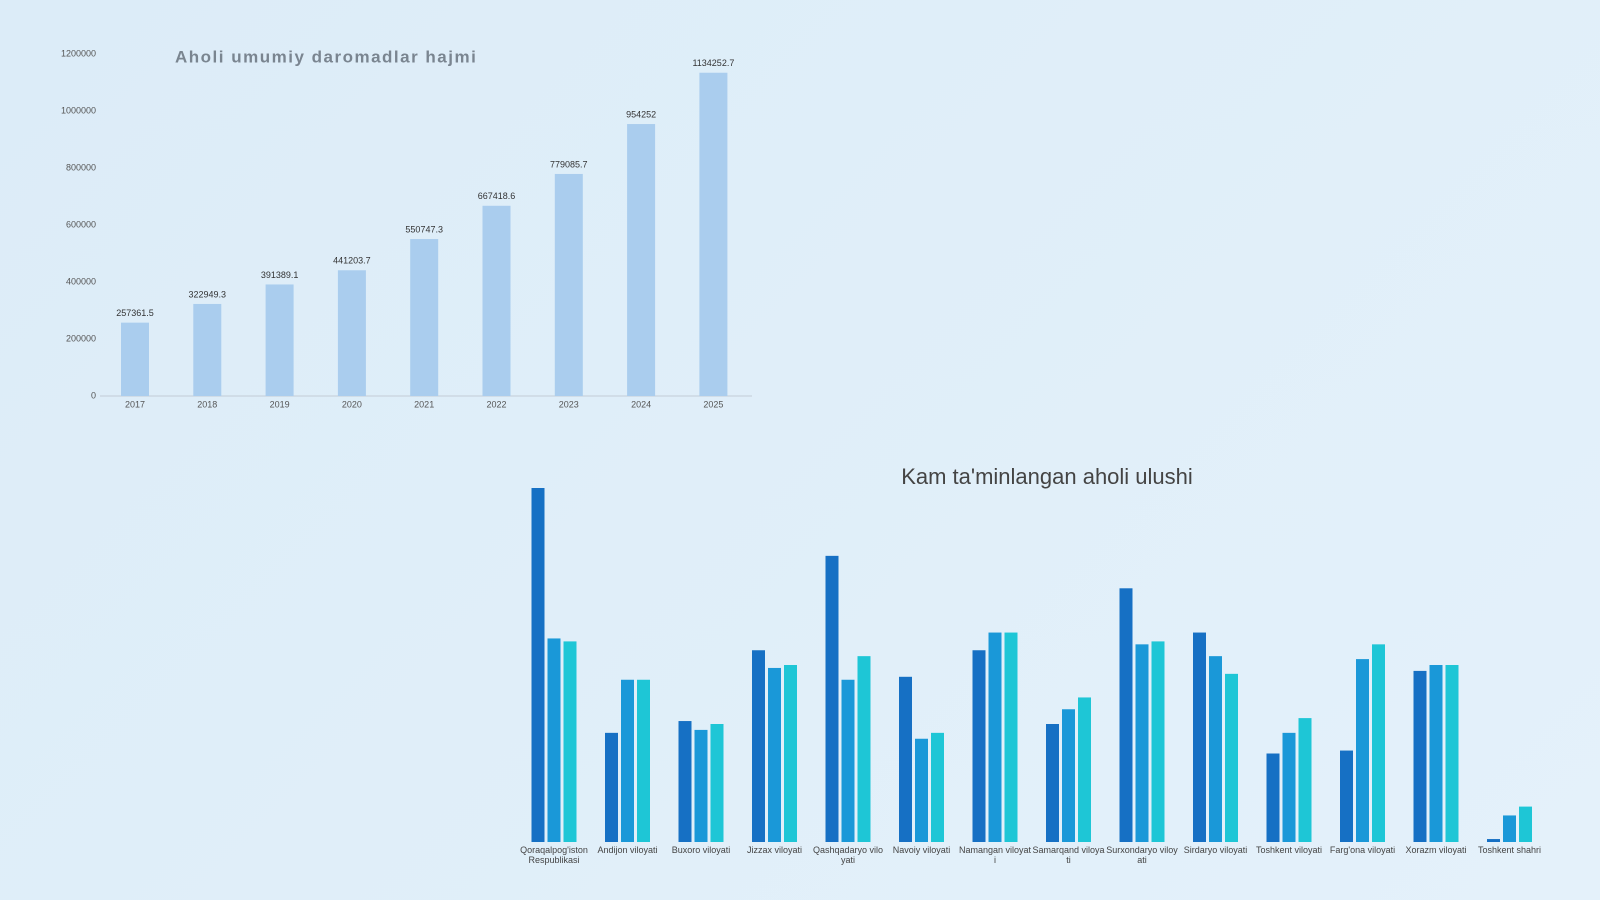 This screenshot has height=900, width=1600. What do you see at coordinates (352, 404) in the screenshot?
I see `x-tick-label: 2020` at bounding box center [352, 404].